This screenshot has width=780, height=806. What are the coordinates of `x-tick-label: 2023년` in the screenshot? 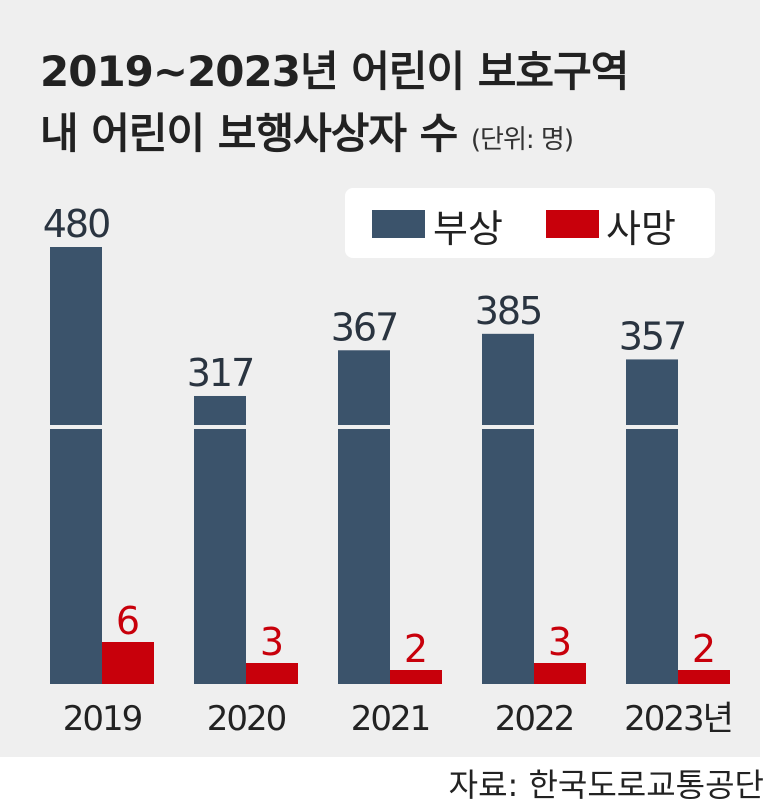 It's located at (678, 719).